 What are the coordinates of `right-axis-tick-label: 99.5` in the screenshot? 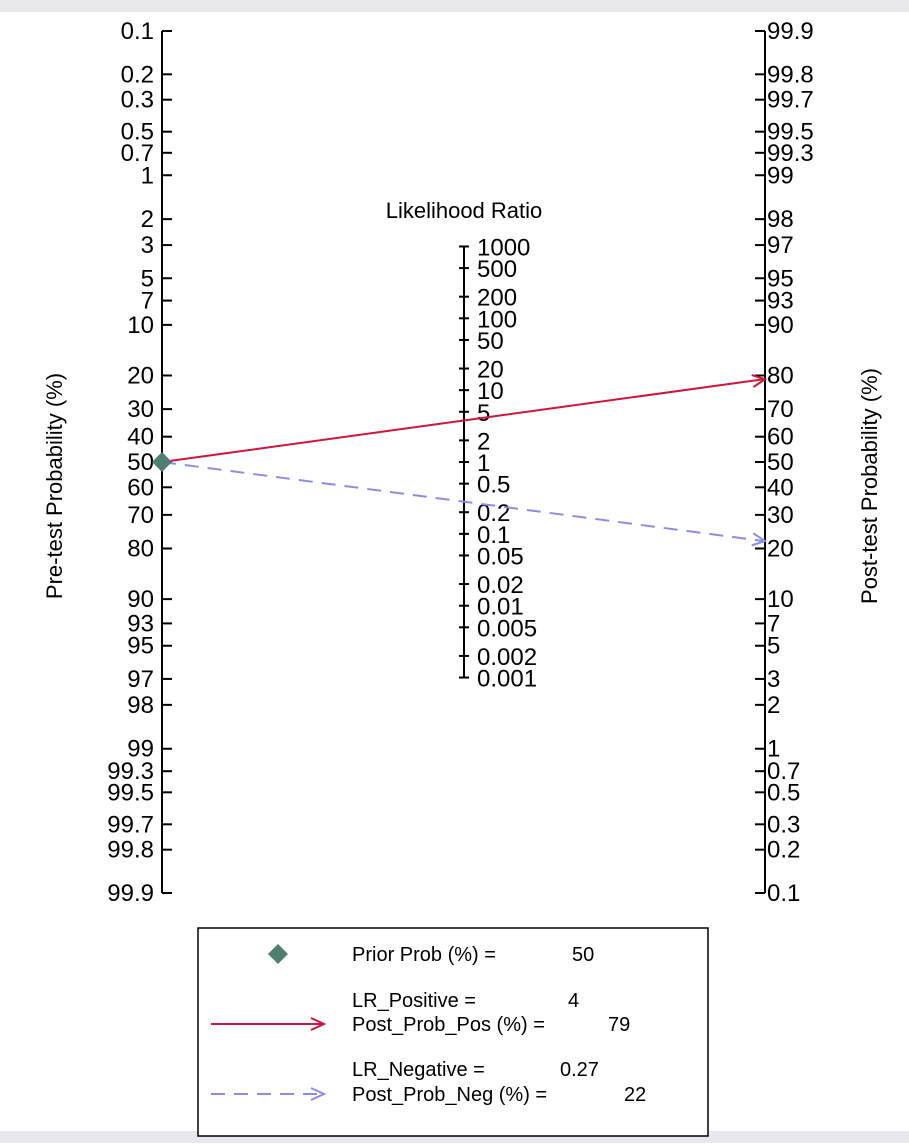 It's located at (790, 132).